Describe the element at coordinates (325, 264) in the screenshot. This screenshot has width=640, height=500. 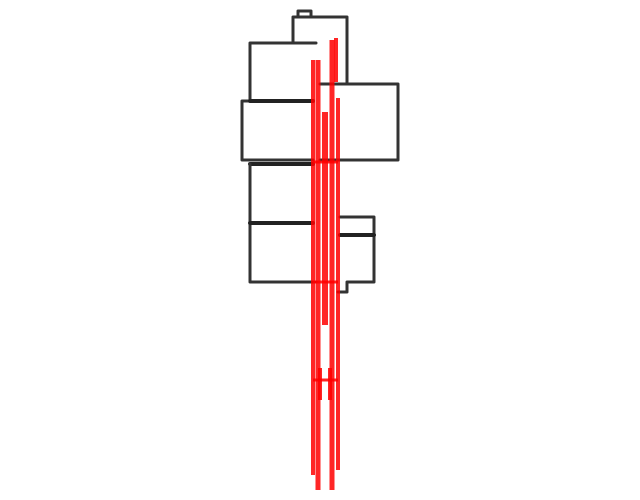
I see `red-traces` at that location.